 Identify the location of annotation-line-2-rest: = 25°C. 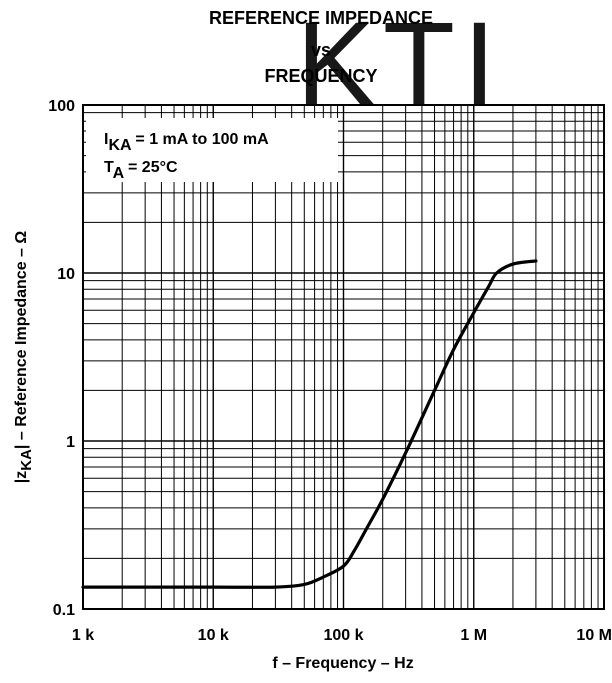
(151, 167).